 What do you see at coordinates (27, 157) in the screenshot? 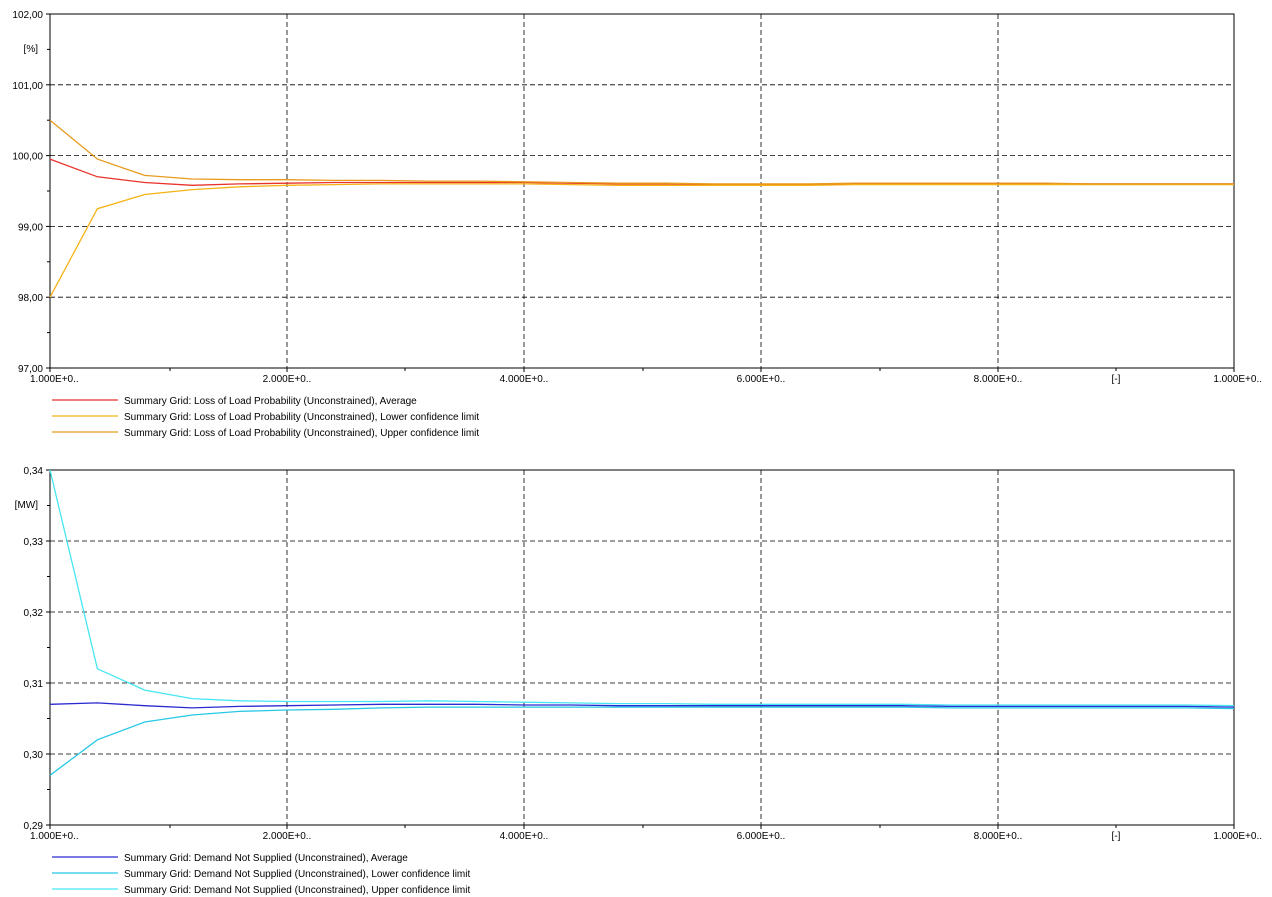
I see `y-tick-label: 100,00` at bounding box center [27, 157].